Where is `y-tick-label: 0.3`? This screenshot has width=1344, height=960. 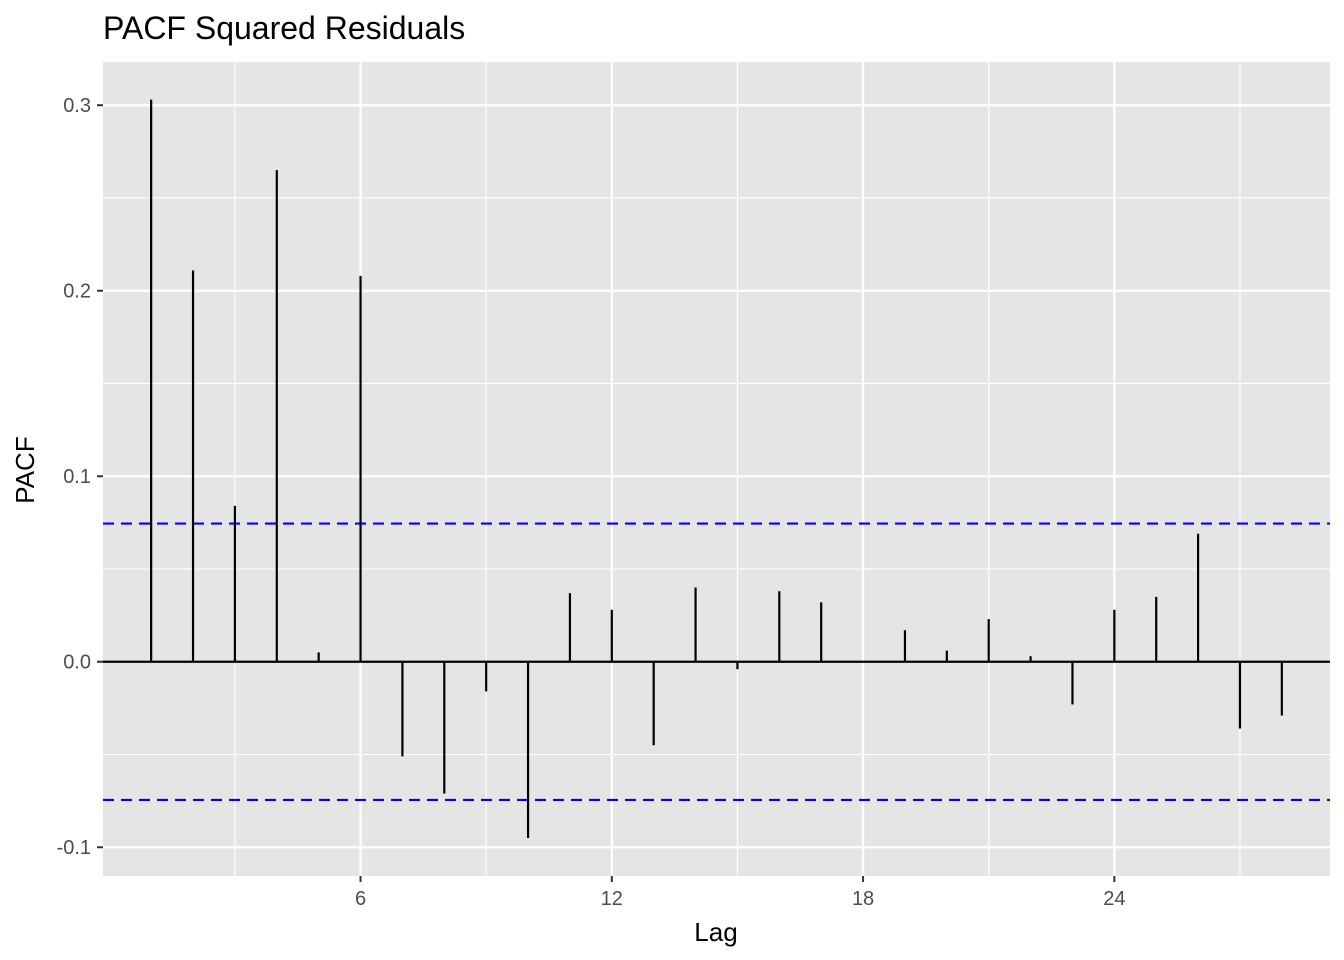 y-tick-label: 0.3 is located at coordinates (77, 106).